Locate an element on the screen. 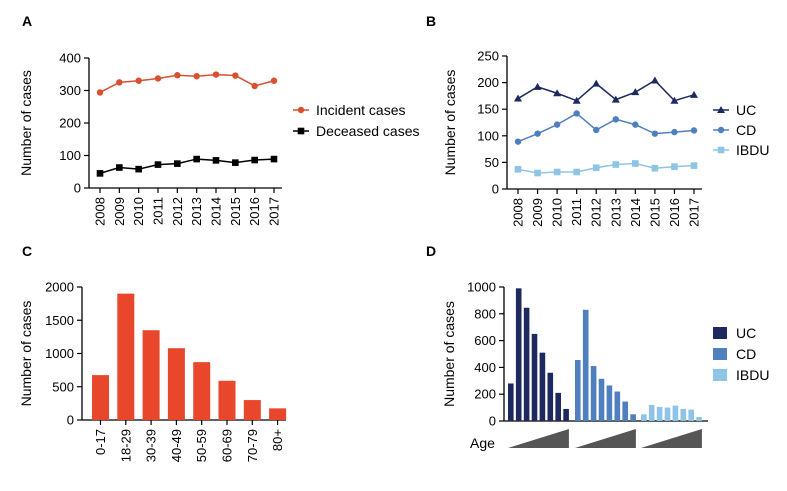  y-tick-label: 50 is located at coordinates (492, 162).